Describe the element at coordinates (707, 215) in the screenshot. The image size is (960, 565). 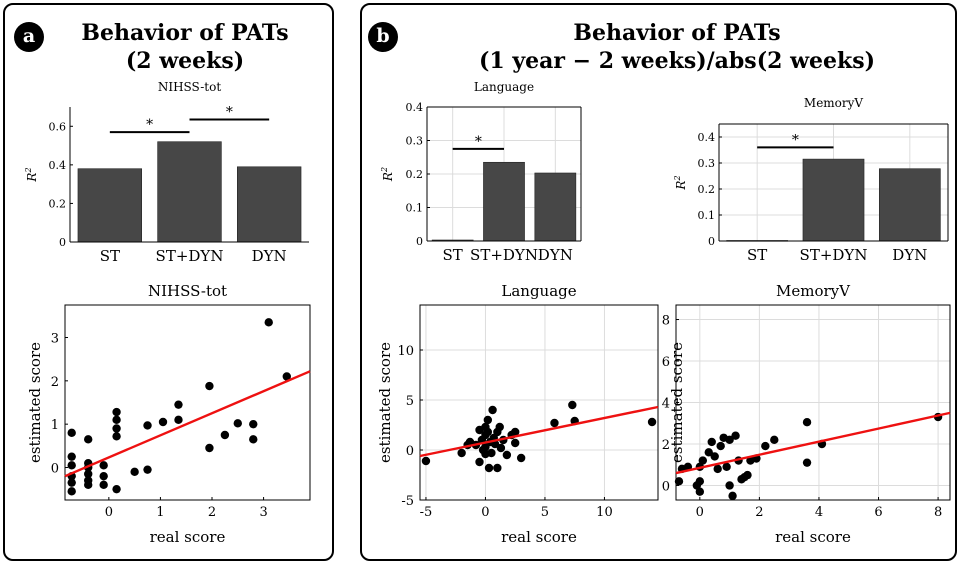
I see `bar3-ytick-label-1: 0.1` at that location.